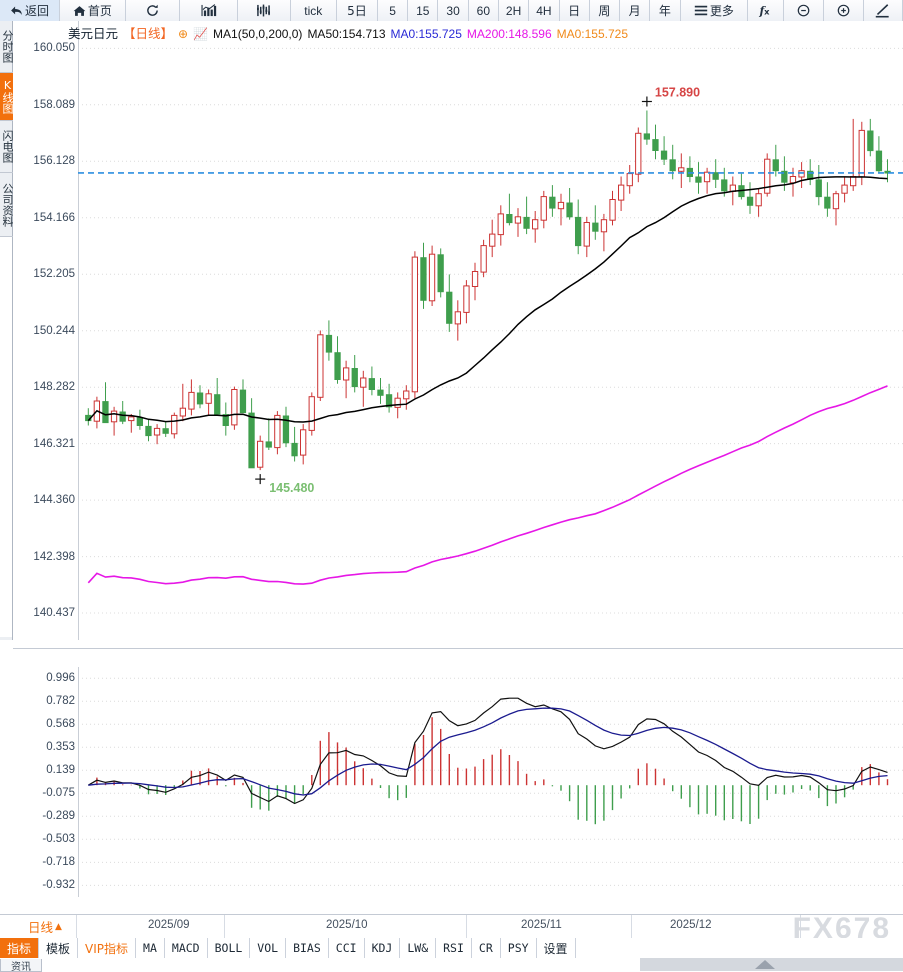  I want to click on price-axis-tick: 150.244, so click(54, 330).